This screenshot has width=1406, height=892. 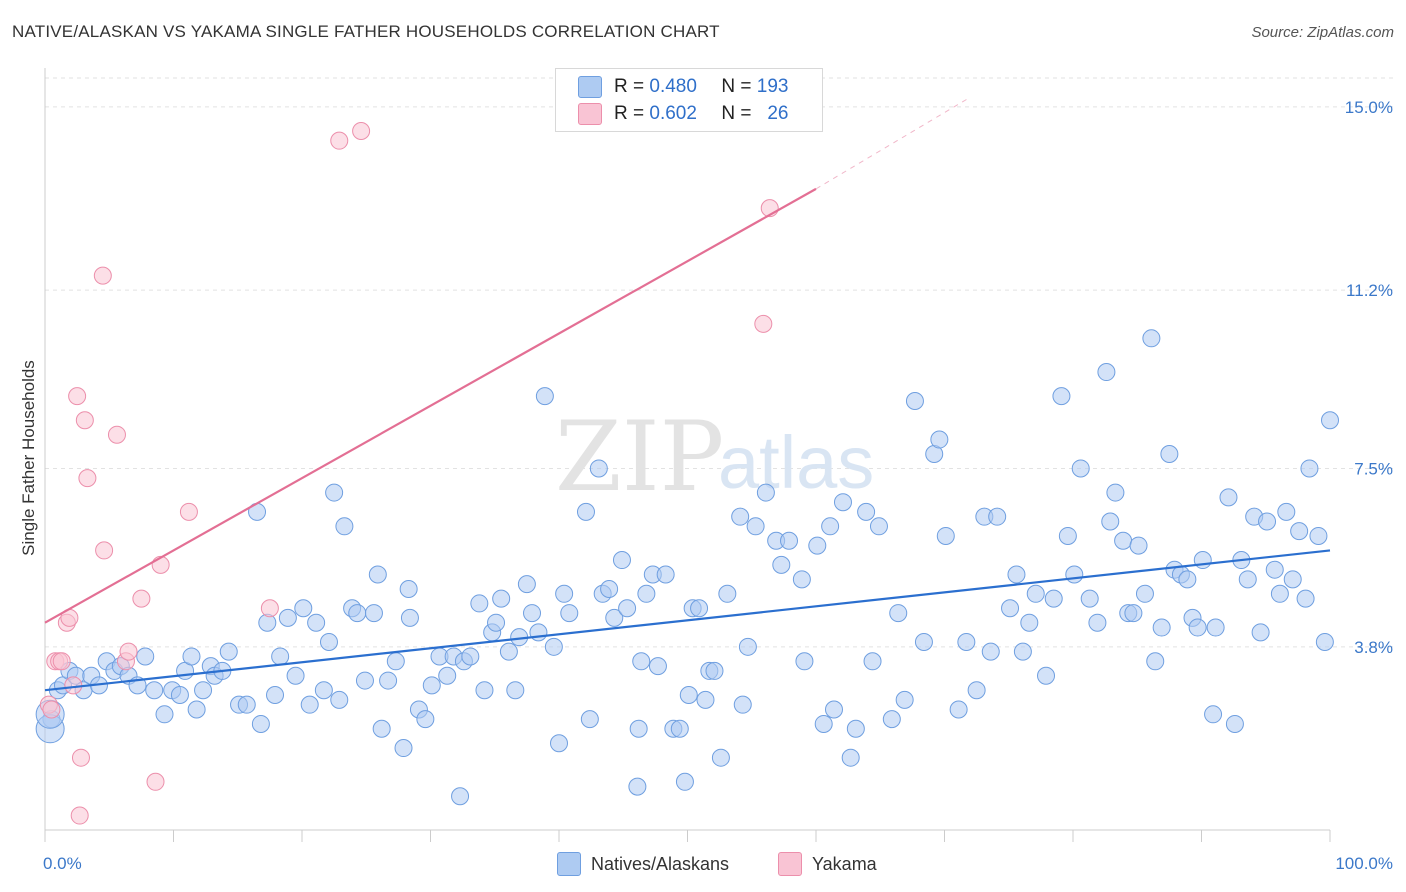 What do you see at coordinates (1369, 377) in the screenshot?
I see `y-tick-labels: 3.8% 7.5% 11.2% 15.0%` at bounding box center [1369, 377].